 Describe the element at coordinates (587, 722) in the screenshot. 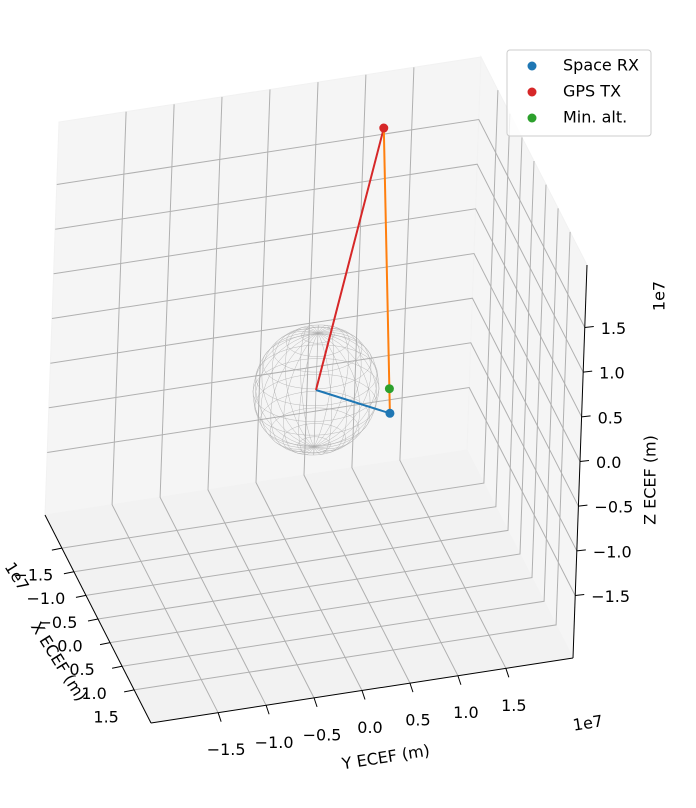

I see `y-offset: 1e7` at that location.